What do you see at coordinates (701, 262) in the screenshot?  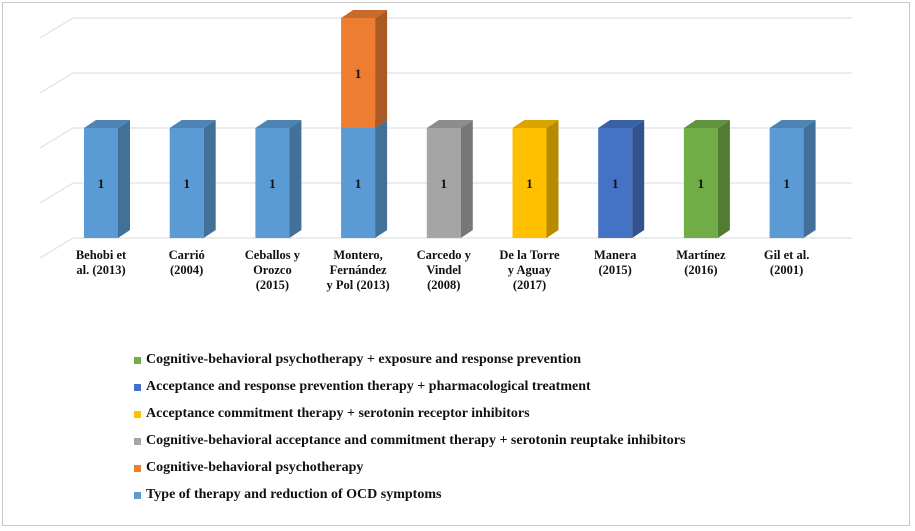 I see `category-label: Martínez (2016)` at bounding box center [701, 262].